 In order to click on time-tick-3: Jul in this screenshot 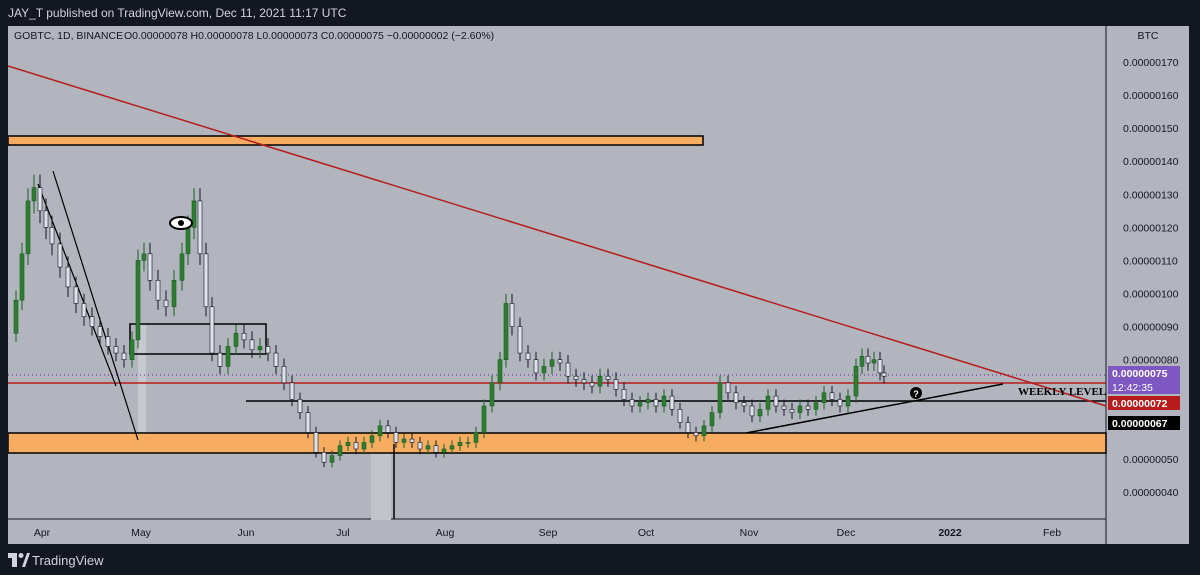, I will do `click(342, 533)`.